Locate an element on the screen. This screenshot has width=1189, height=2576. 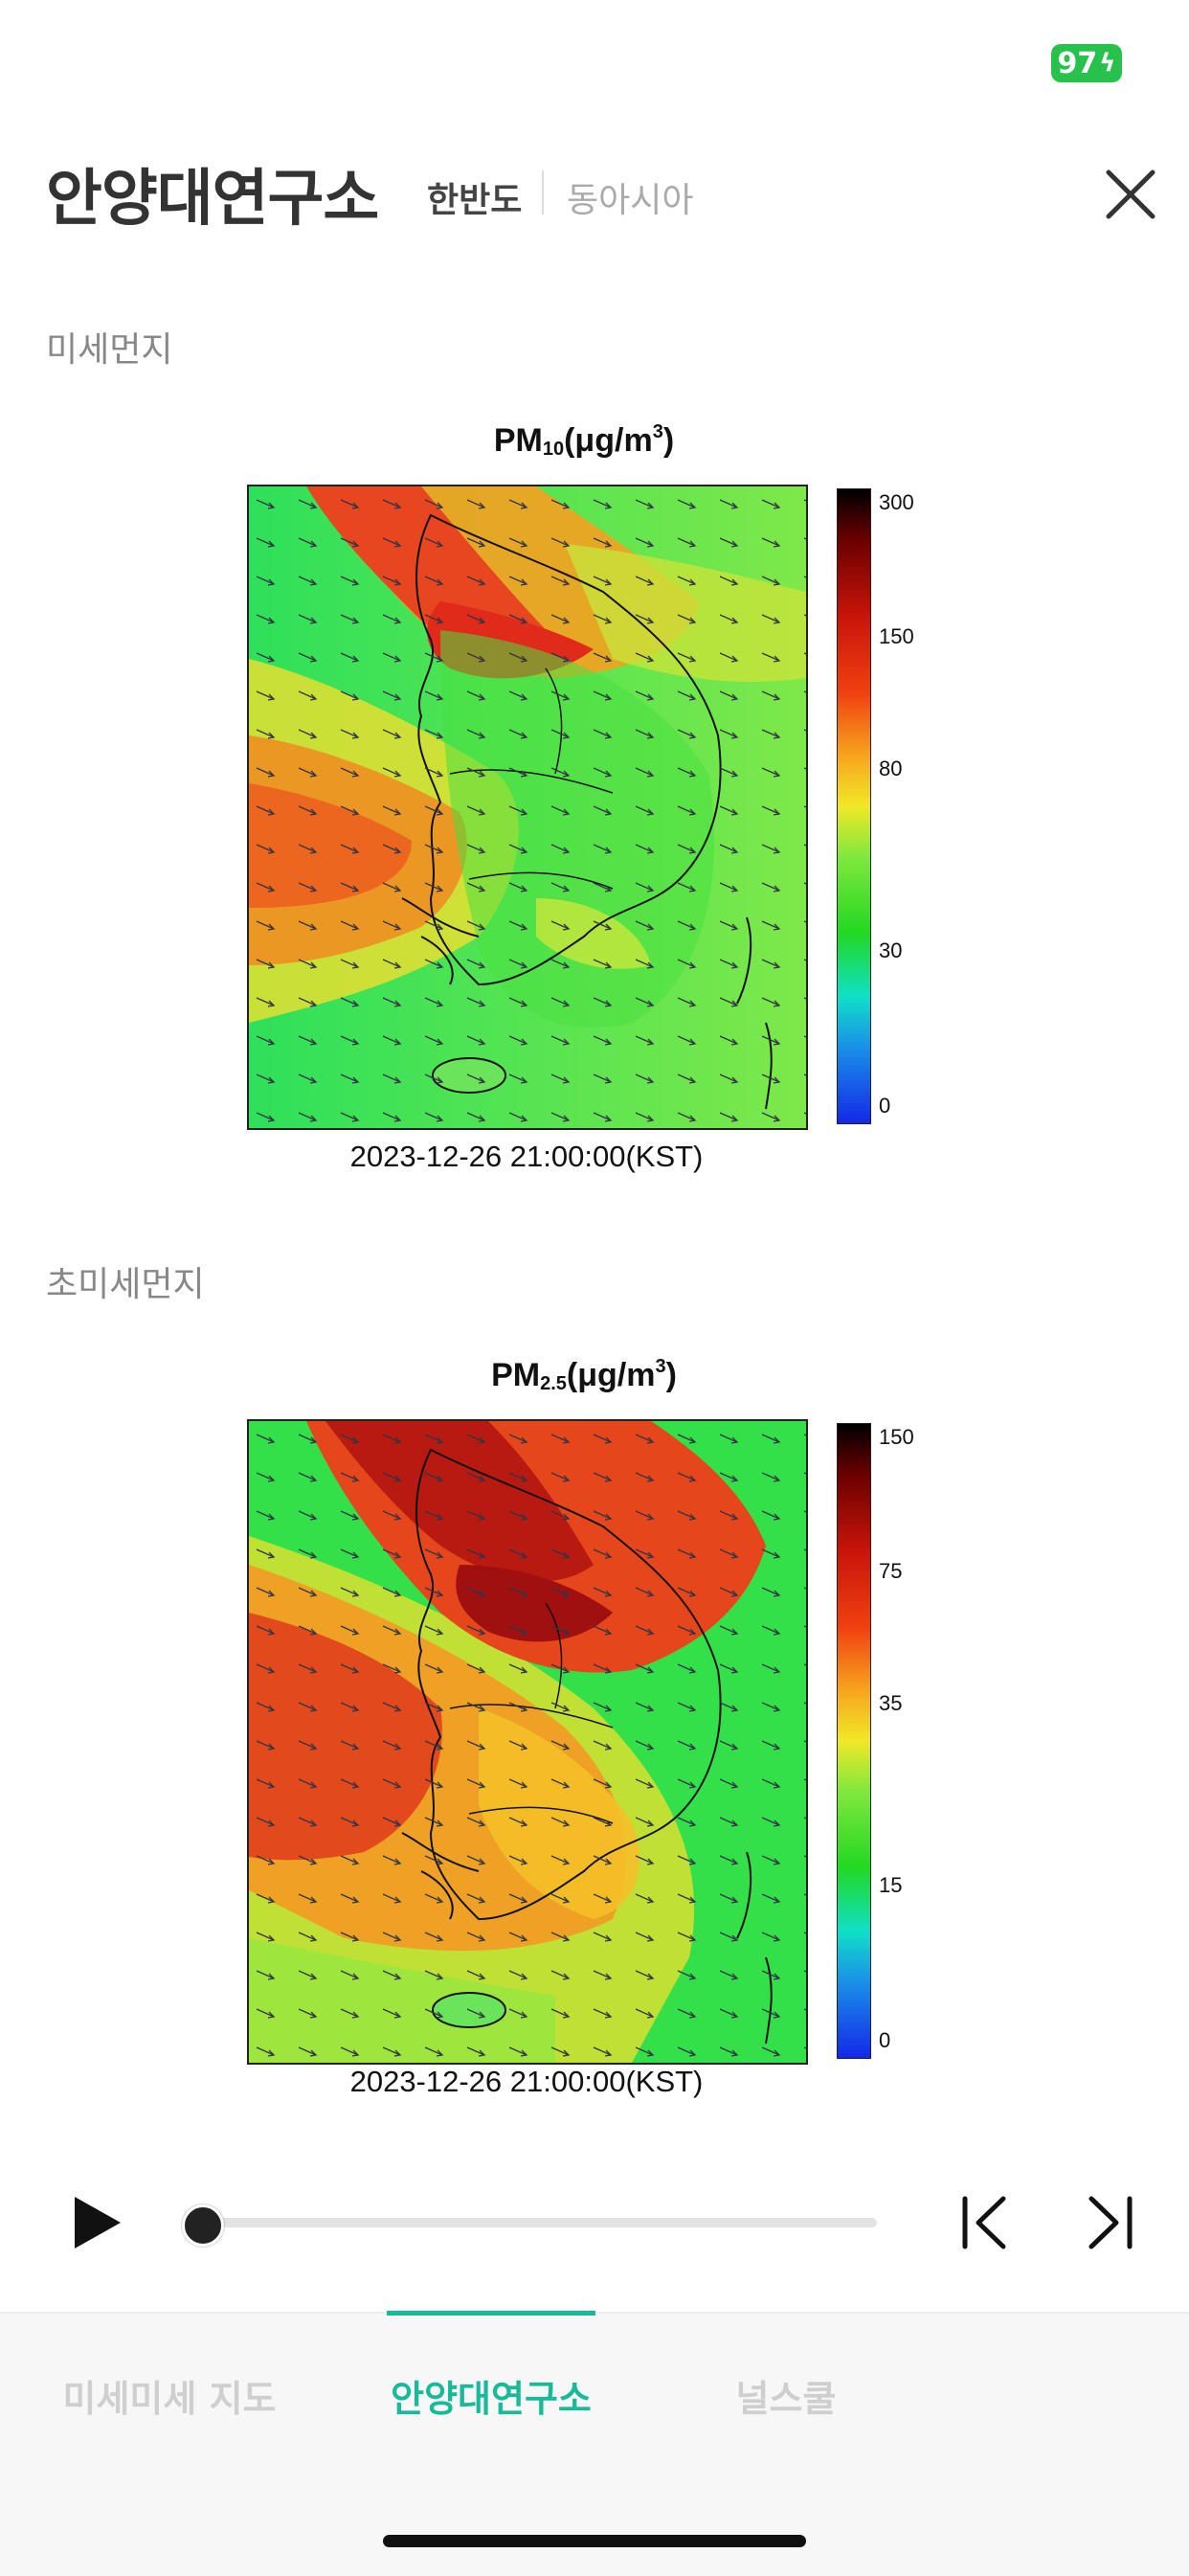
segment-korean-peninsula: 한반도 is located at coordinates (475, 200).